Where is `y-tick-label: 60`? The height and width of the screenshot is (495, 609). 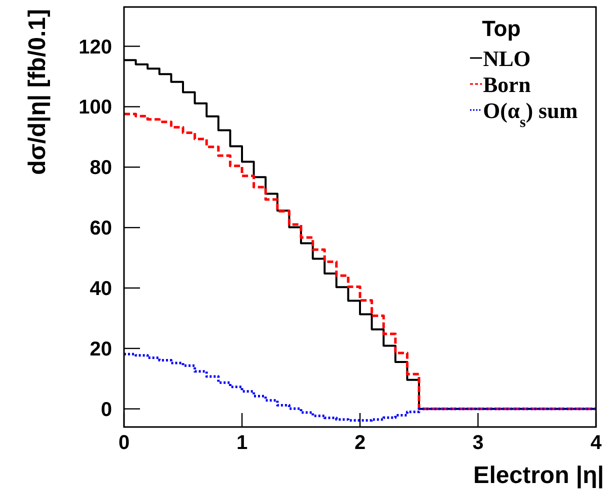 y-tick-label: 60 is located at coordinates (101, 229).